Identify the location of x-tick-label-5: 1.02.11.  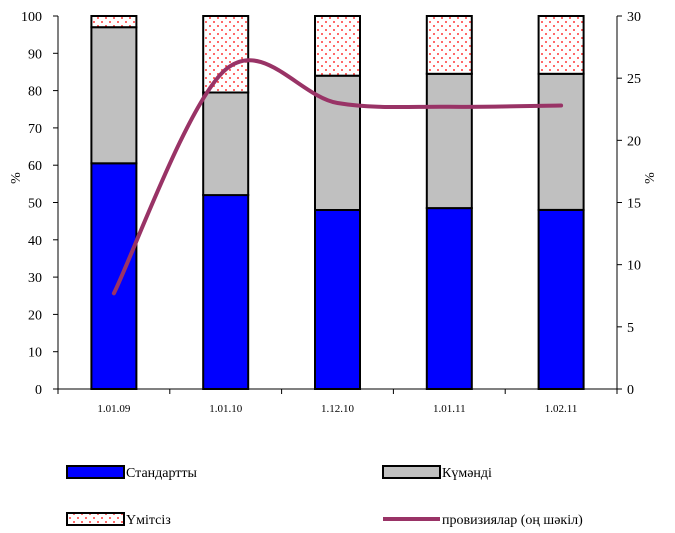
(561, 409).